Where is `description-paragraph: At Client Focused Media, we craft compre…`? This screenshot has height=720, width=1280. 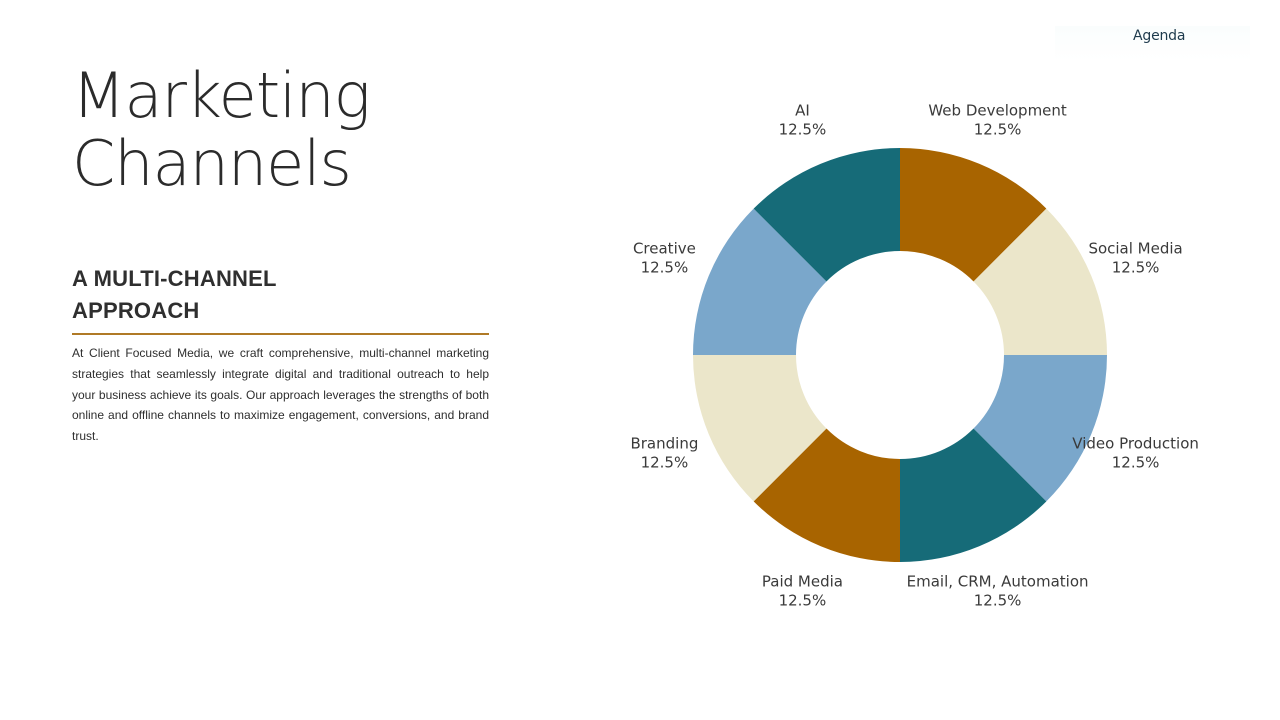 description-paragraph: At Client Focused Media, we craft compre… is located at coordinates (280, 395).